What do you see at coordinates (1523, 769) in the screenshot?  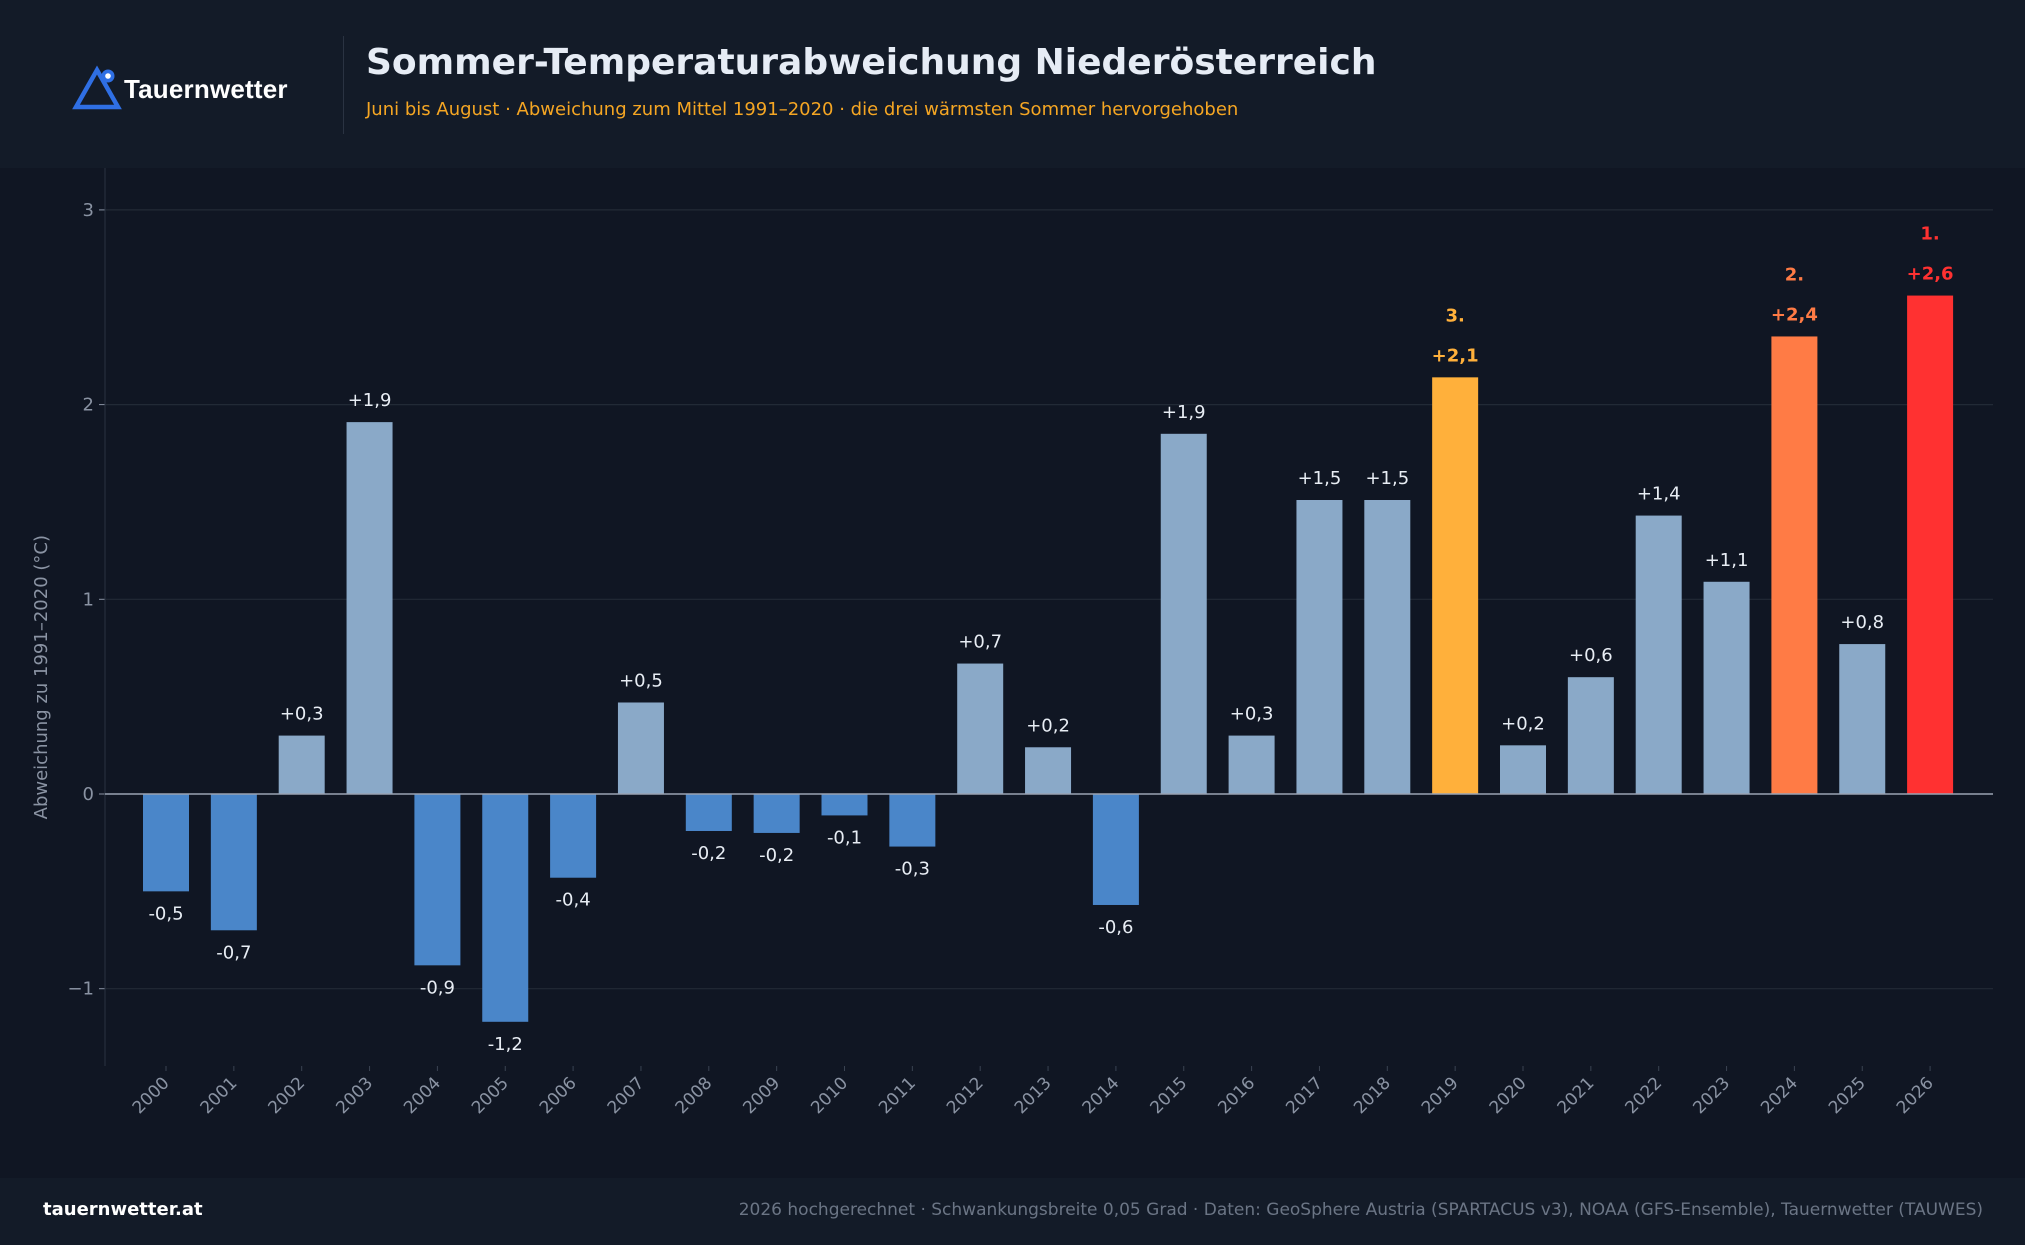 I see `bar-2020` at bounding box center [1523, 769].